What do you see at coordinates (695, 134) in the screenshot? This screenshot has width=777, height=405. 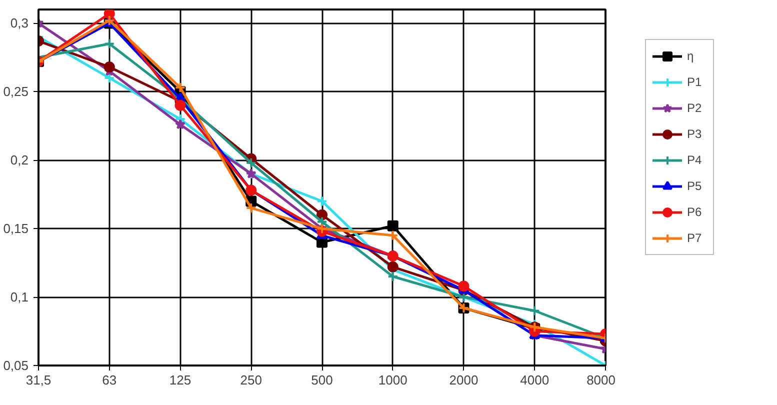 I see `legend-label: P3` at bounding box center [695, 134].